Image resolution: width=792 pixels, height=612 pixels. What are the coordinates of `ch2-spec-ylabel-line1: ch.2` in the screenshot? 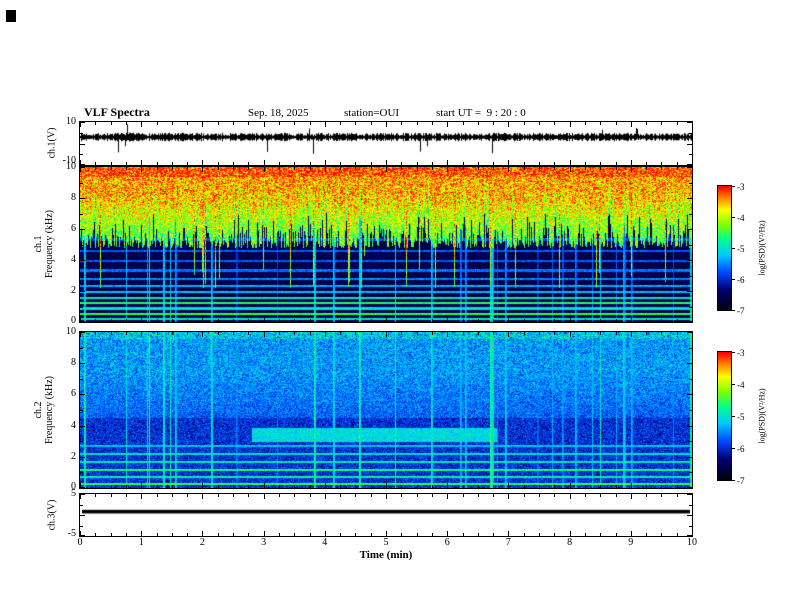 It's located at (38, 410).